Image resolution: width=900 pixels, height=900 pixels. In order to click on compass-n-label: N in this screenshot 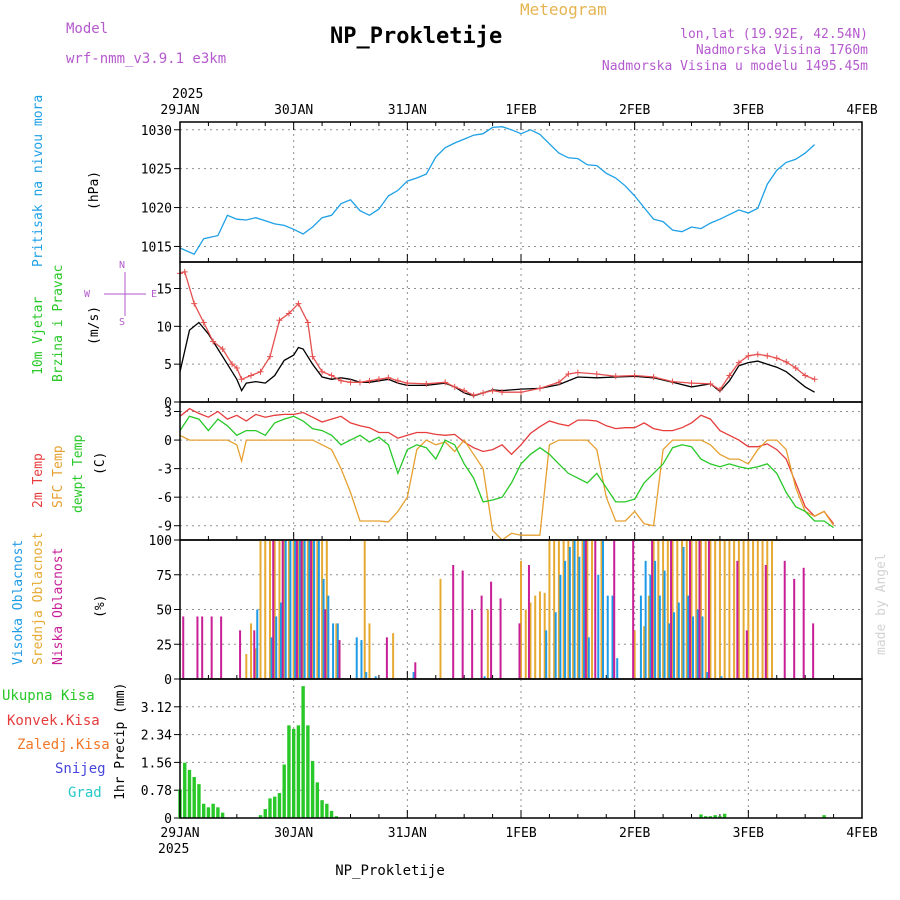, I will do `click(122, 265)`.